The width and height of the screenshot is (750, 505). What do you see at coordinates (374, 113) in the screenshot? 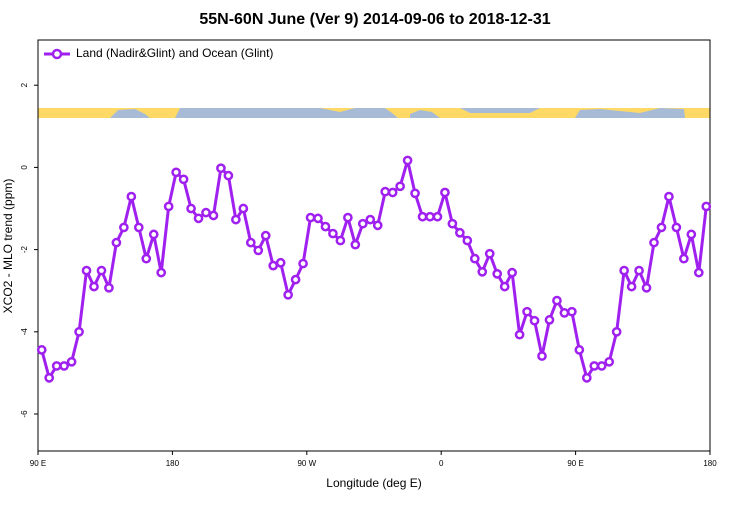
I see `map-strip` at bounding box center [374, 113].